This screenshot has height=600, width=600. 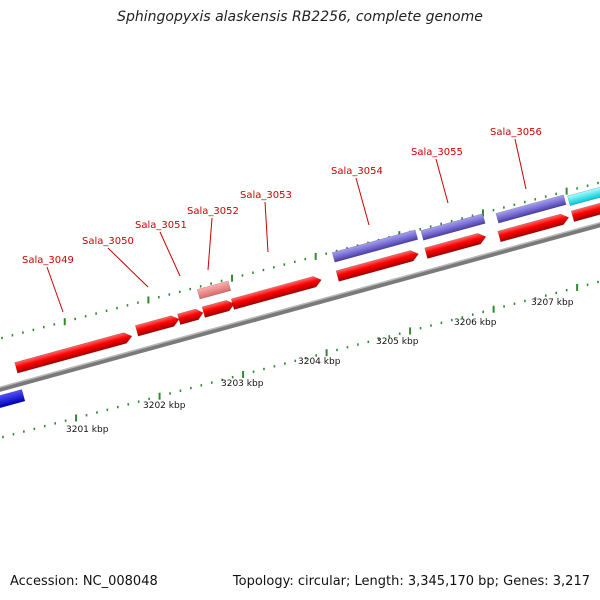 What do you see at coordinates (13, 400) in the screenshot?
I see `blue-feature` at bounding box center [13, 400].